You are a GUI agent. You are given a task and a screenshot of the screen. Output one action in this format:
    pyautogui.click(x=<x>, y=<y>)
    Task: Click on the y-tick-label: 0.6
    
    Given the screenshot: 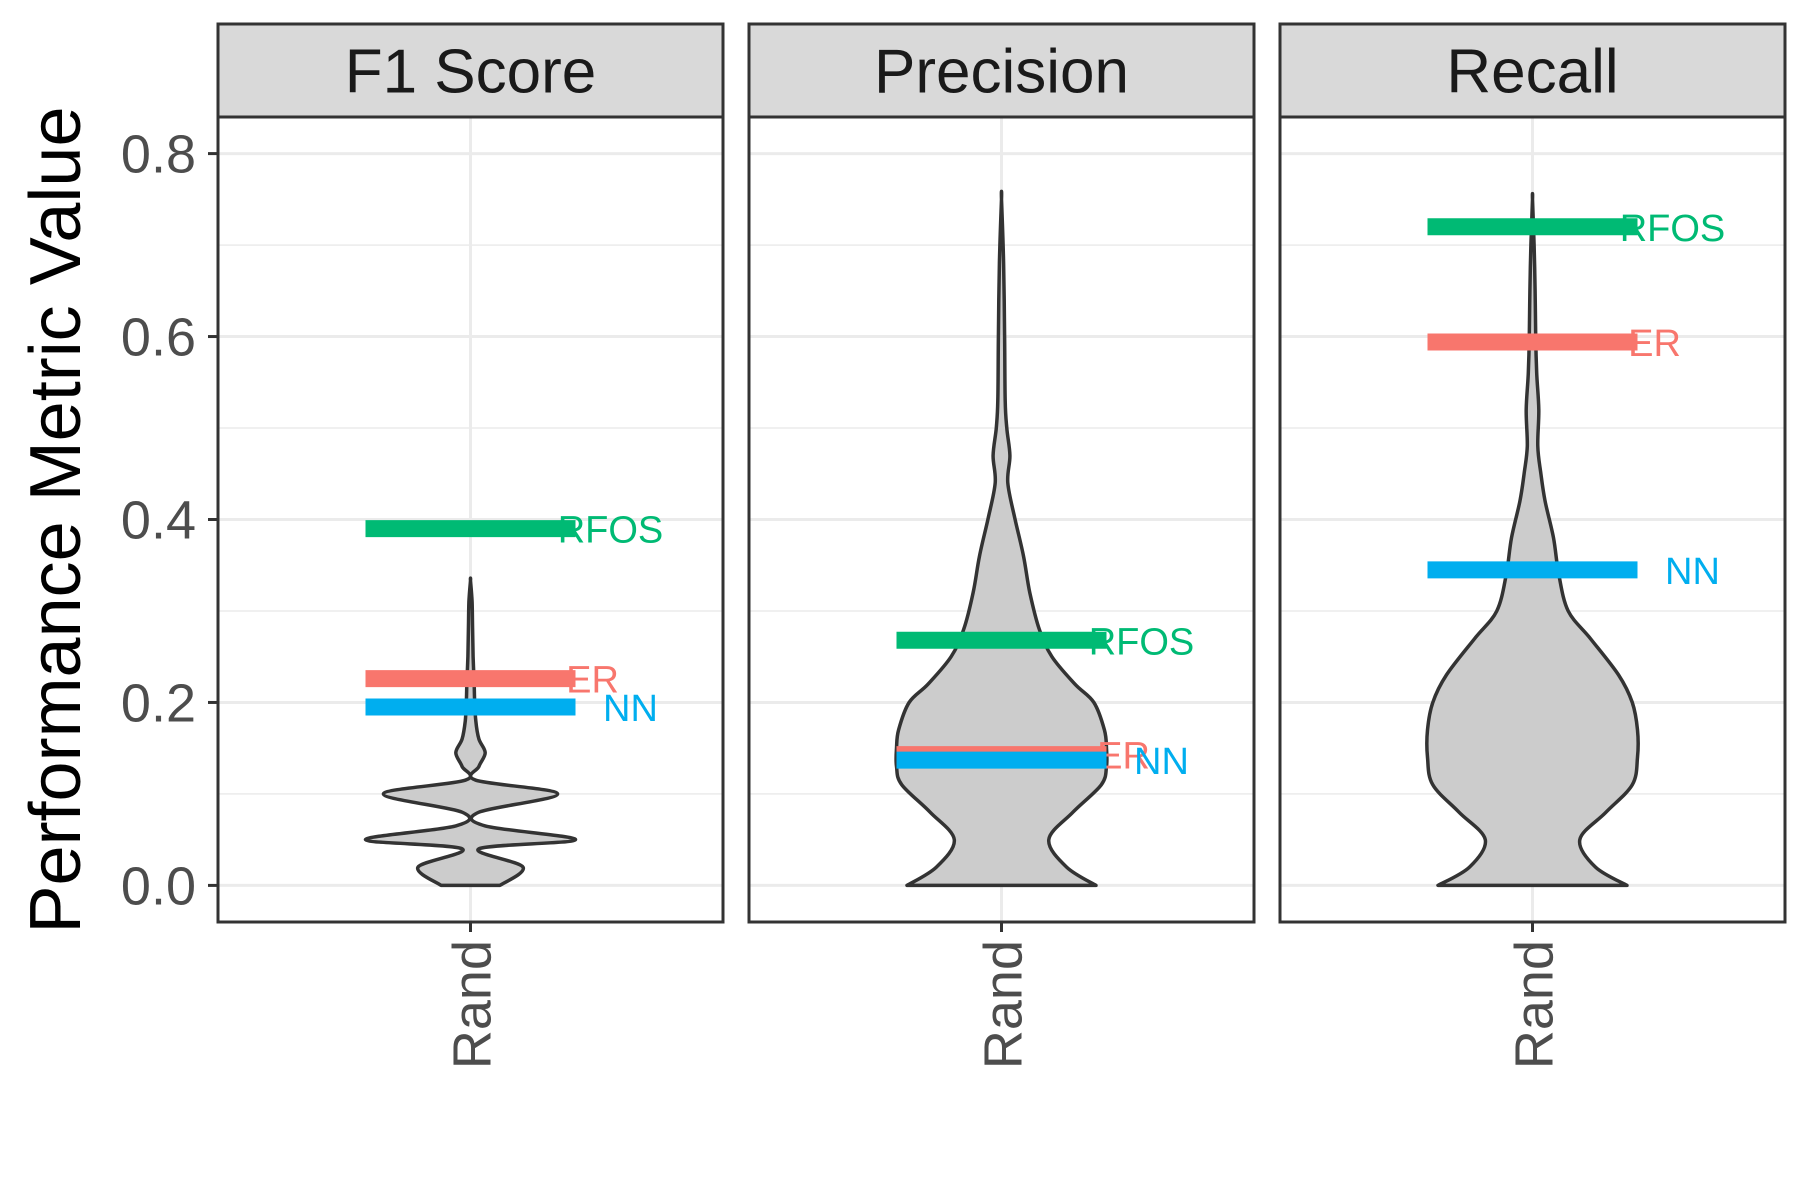 What is the action you would take?
    pyautogui.click(x=158, y=338)
    